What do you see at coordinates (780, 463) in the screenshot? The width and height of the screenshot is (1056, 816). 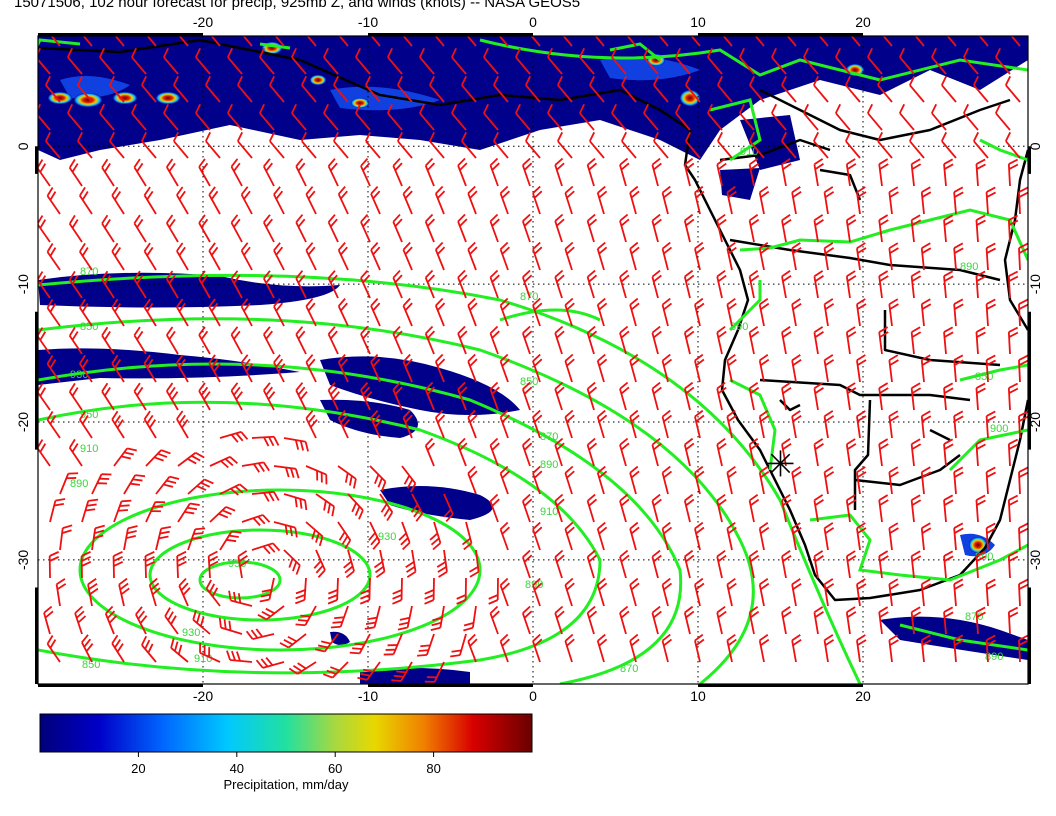 I see `marker-stroke` at bounding box center [780, 463].